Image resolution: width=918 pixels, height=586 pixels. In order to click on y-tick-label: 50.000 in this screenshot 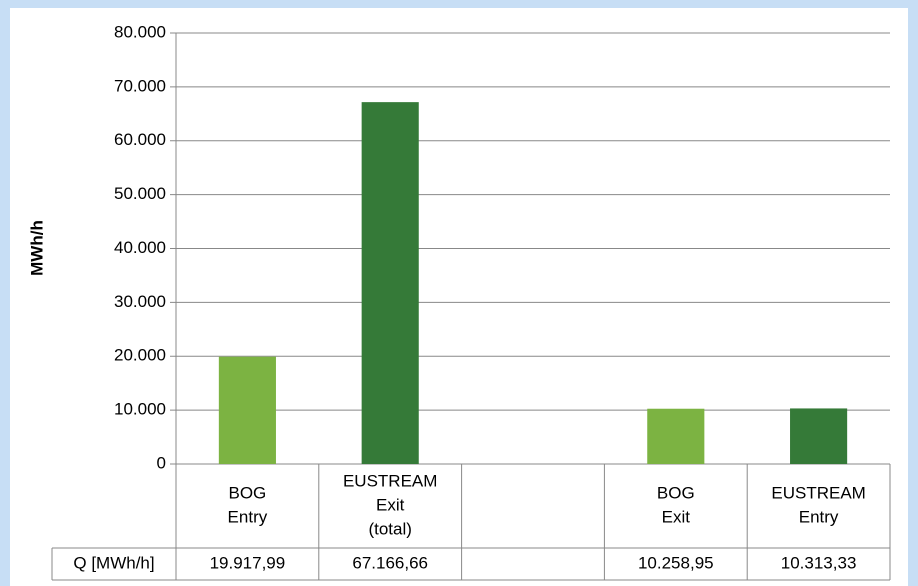, I will do `click(140, 193)`.